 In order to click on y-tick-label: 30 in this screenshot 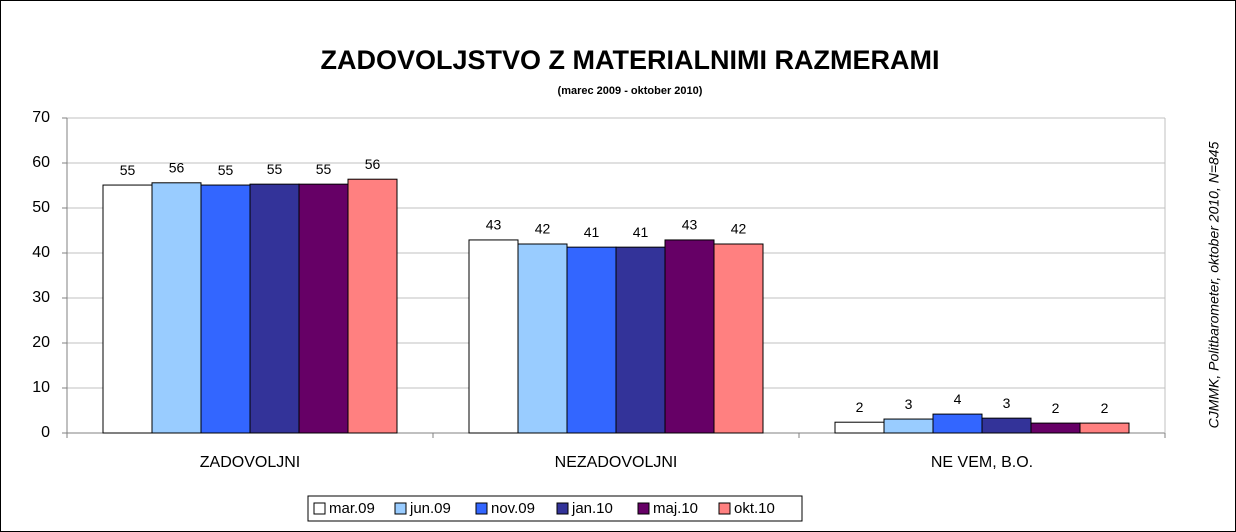, I will do `click(41, 297)`.